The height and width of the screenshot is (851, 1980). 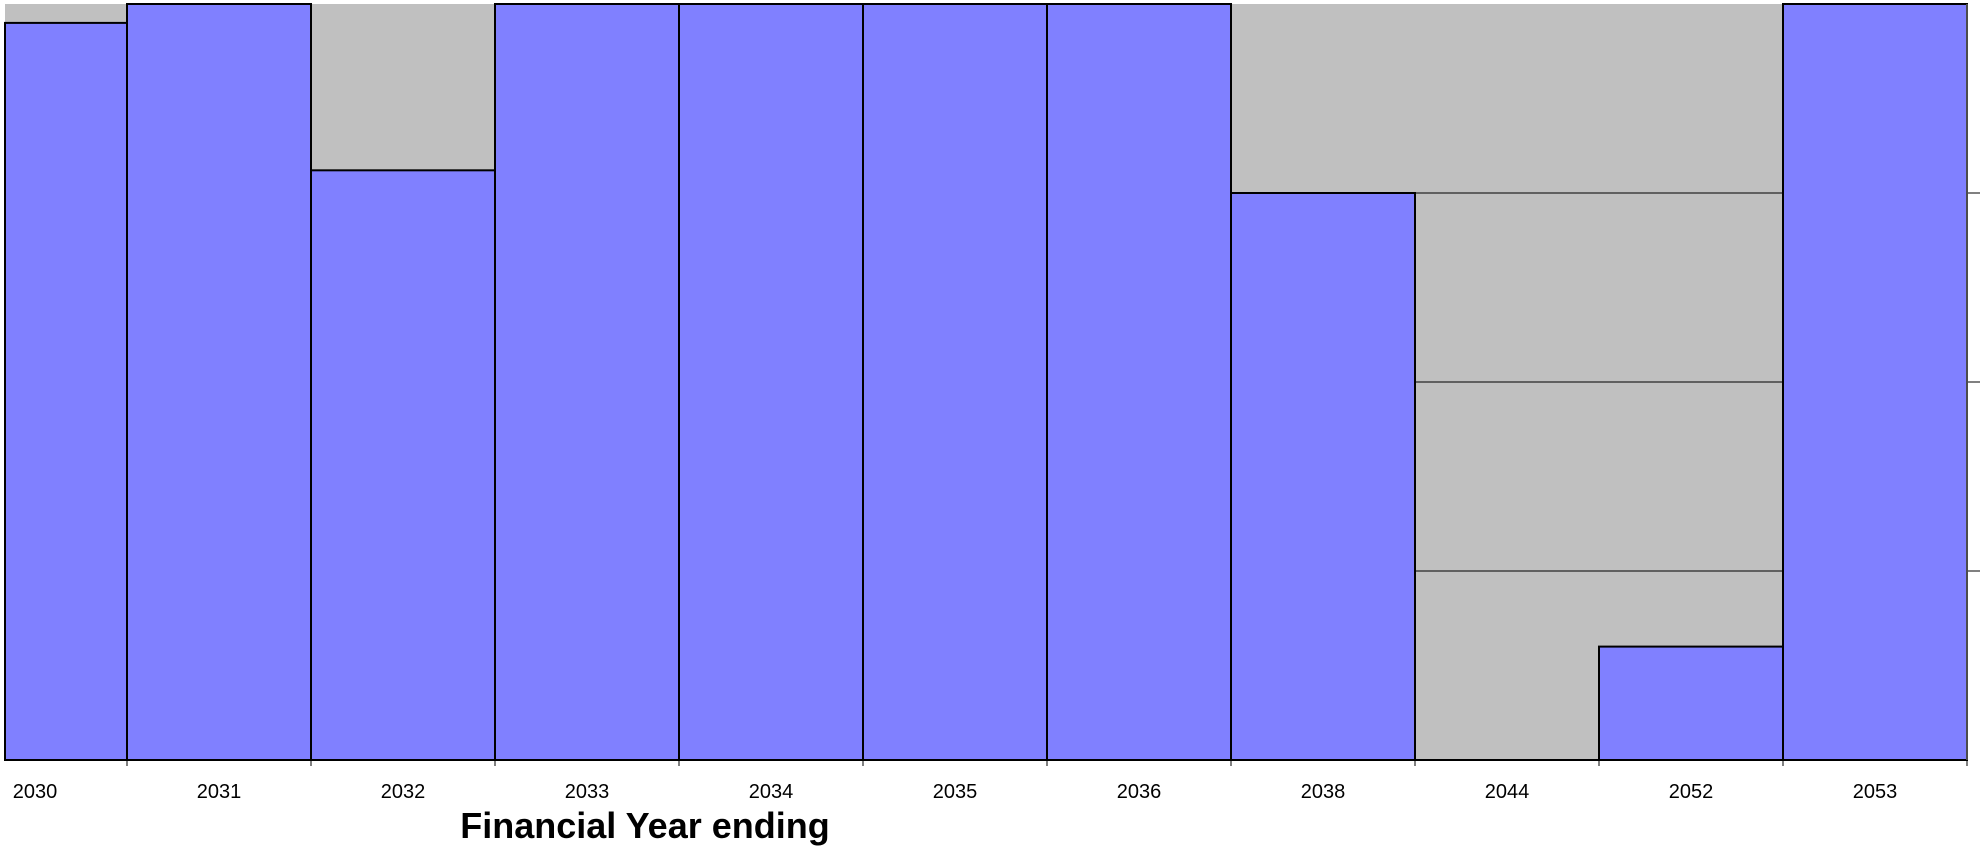 I want to click on x-tick-label-2031: 2031, so click(x=219, y=792).